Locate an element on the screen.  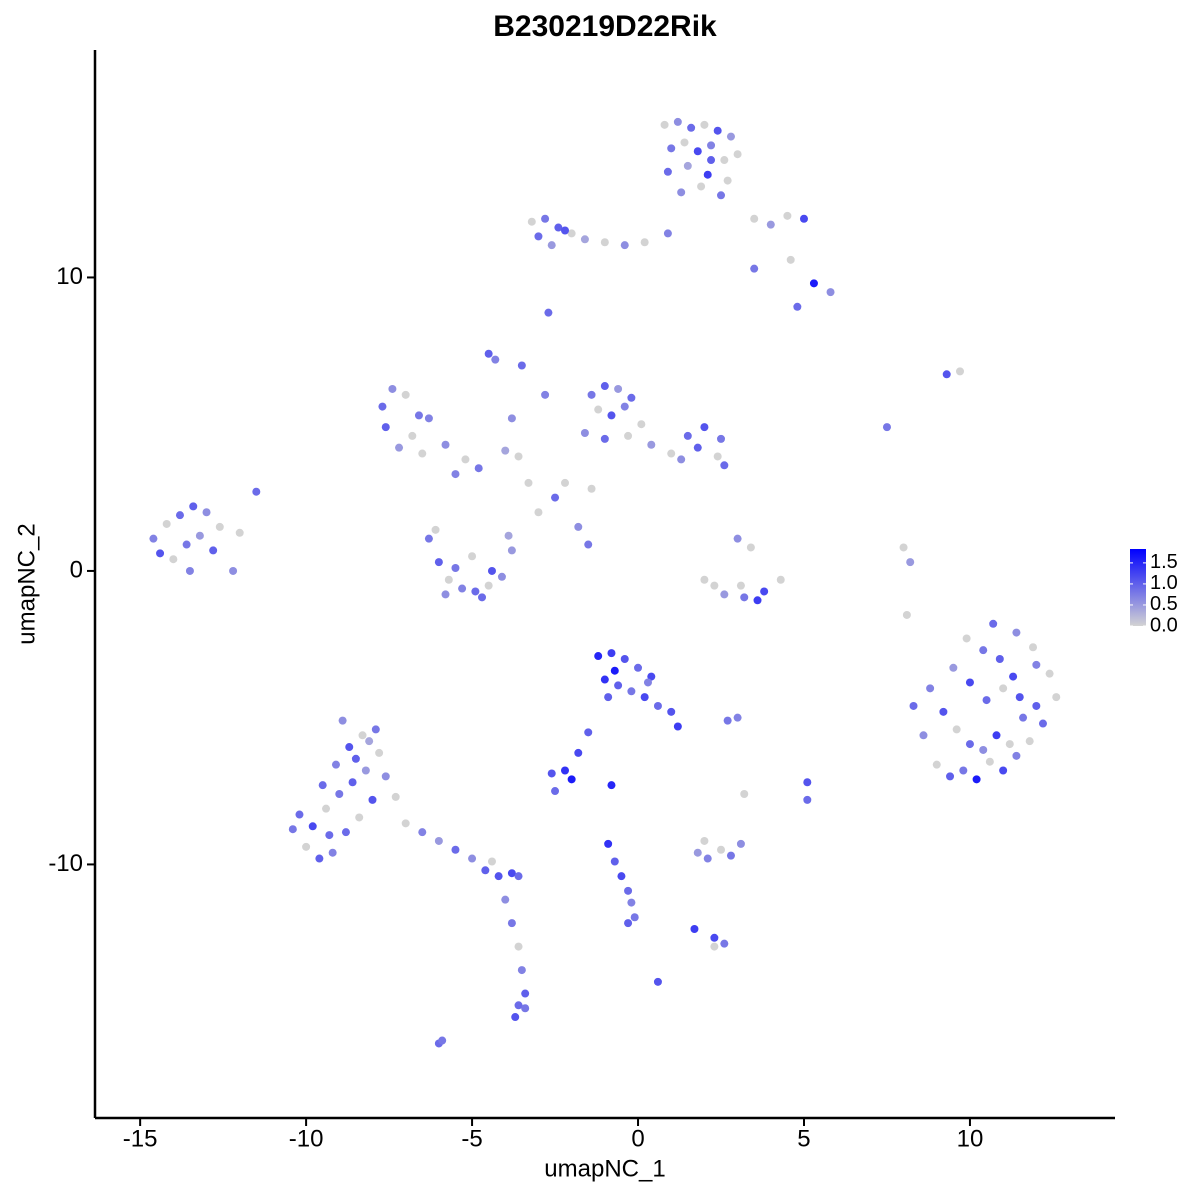
x-tick-label: -10 is located at coordinates (306, 1138).